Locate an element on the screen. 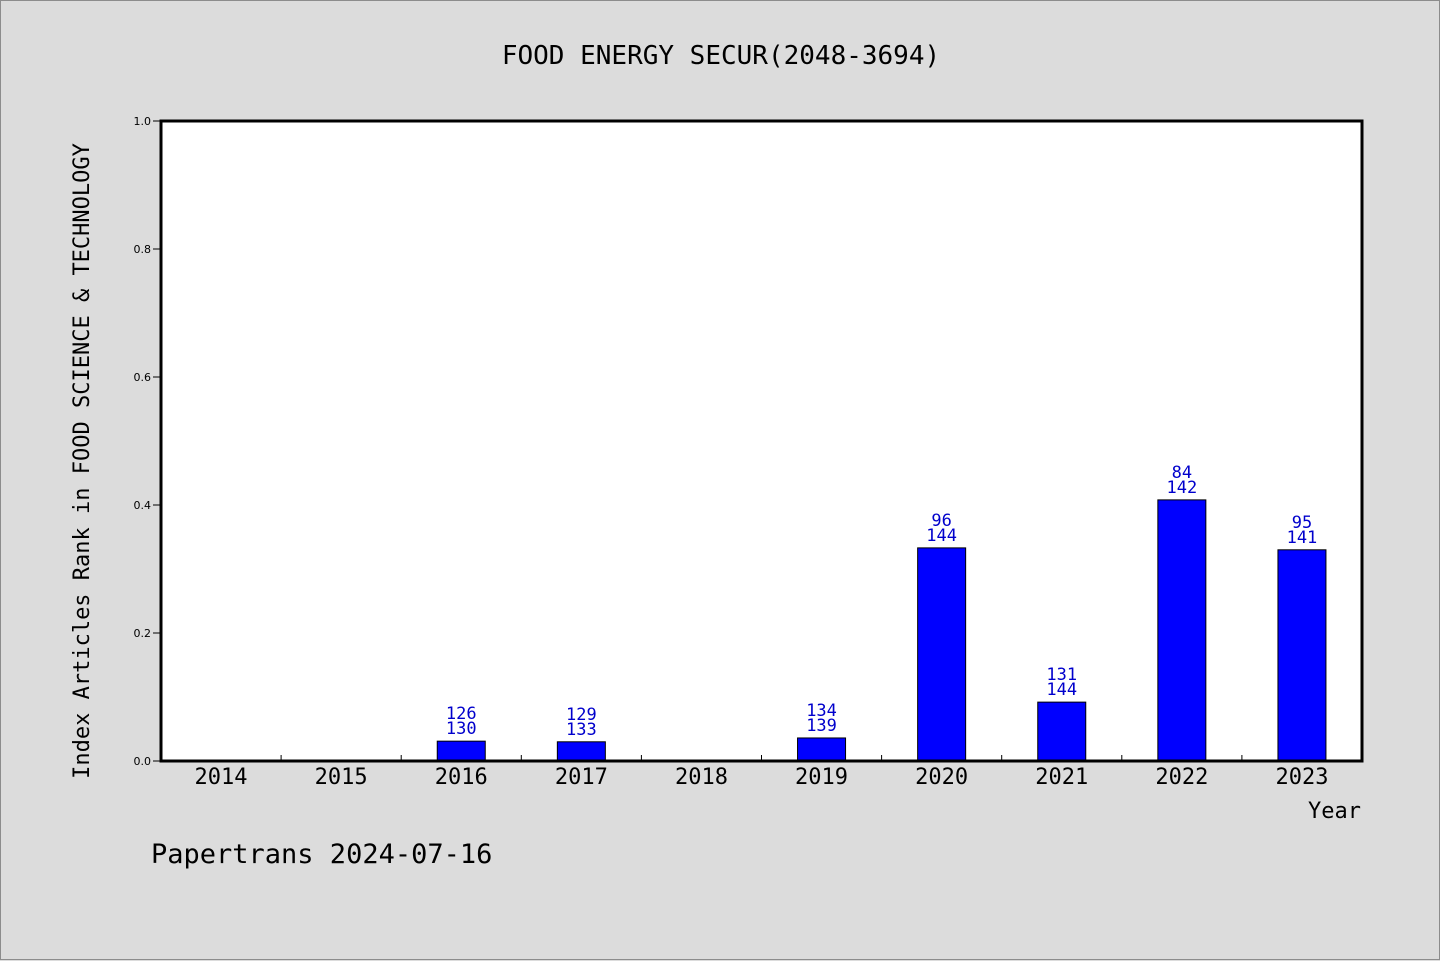  bar-label-top-2023: 95 is located at coordinates (1302, 523).